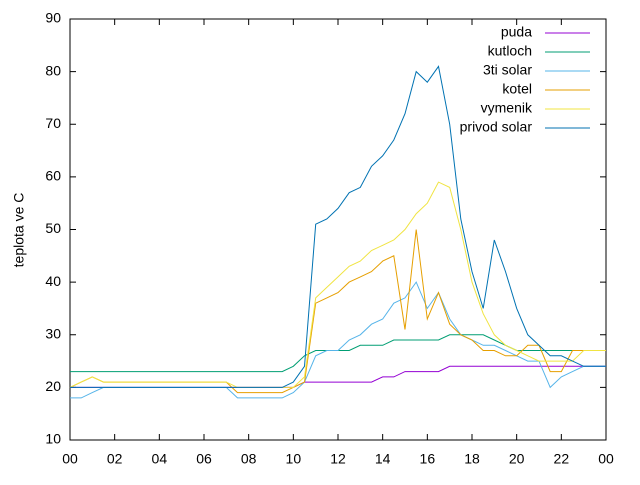  Describe the element at coordinates (517, 459) in the screenshot. I see `x-tick-label: 20` at that location.